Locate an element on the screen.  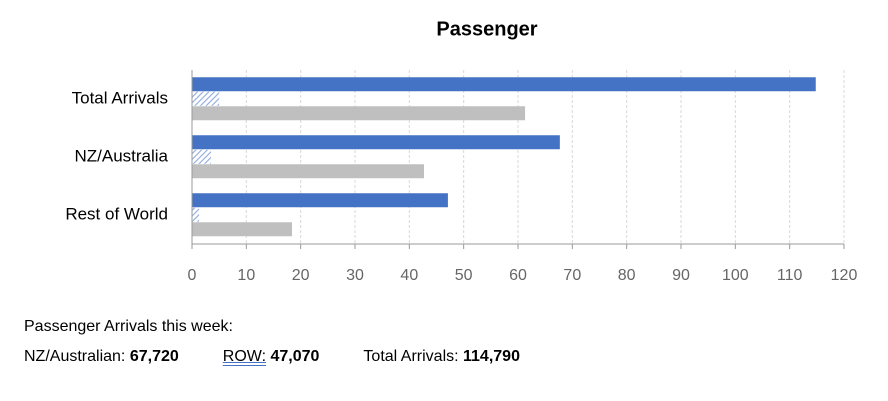
category-label: Rest of World is located at coordinates (116, 213).